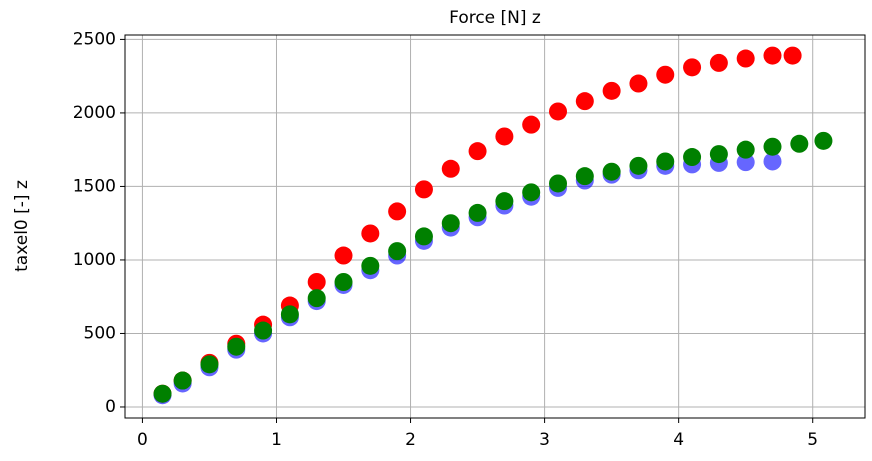  I want to click on y-tick-label: 1500, so click(94, 186).